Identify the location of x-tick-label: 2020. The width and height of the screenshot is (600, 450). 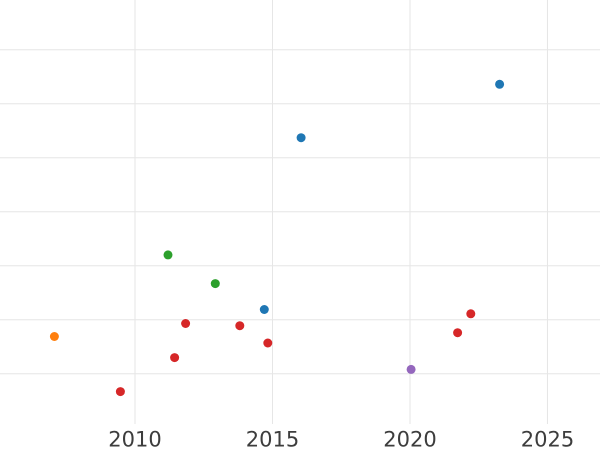
(409, 439).